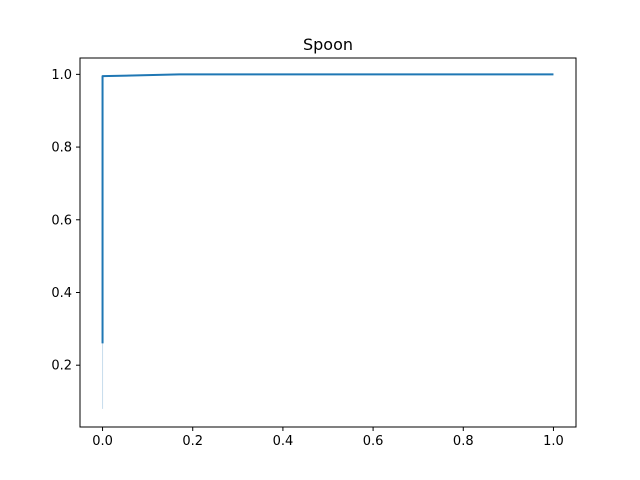  Describe the element at coordinates (61, 148) in the screenshot. I see `y-tick-label: 0.8` at that location.